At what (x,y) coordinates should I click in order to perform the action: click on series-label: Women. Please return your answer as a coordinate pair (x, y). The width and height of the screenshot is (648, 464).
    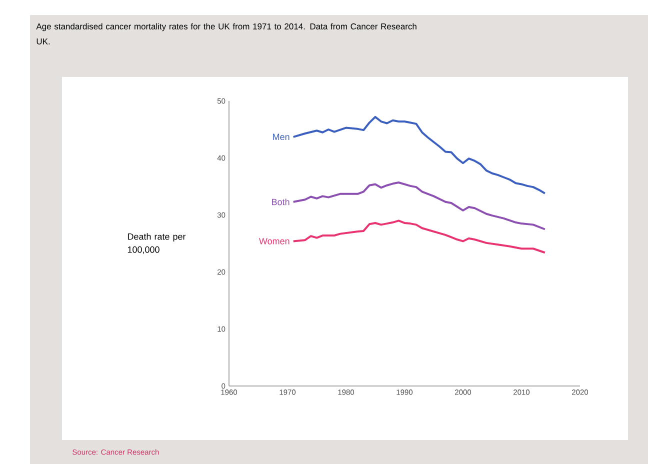
    Looking at the image, I should click on (274, 241).